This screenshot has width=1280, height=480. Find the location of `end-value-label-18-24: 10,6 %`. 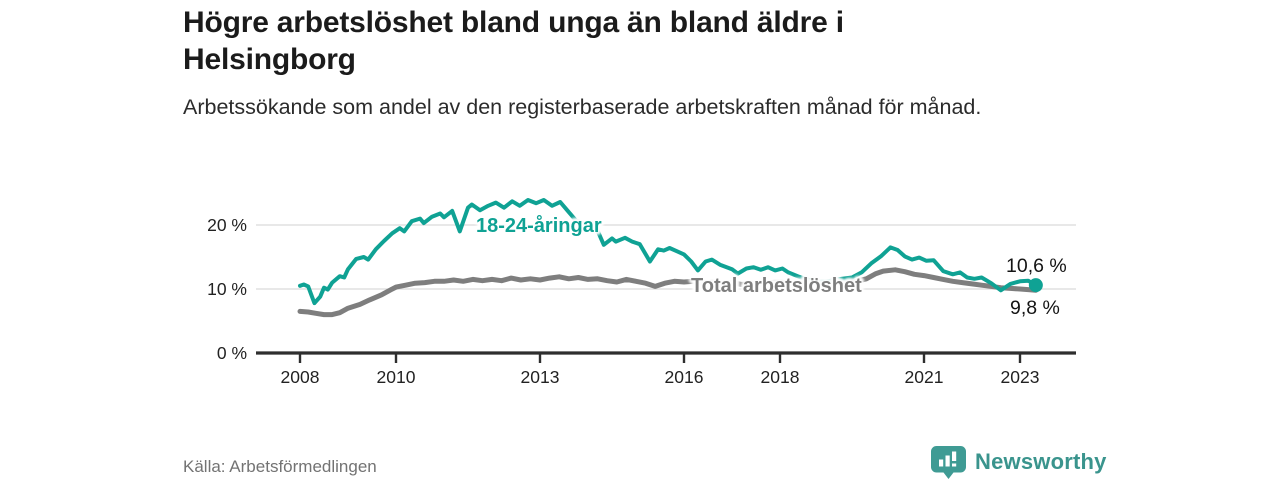

end-value-label-18-24: 10,6 % is located at coordinates (1036, 266).